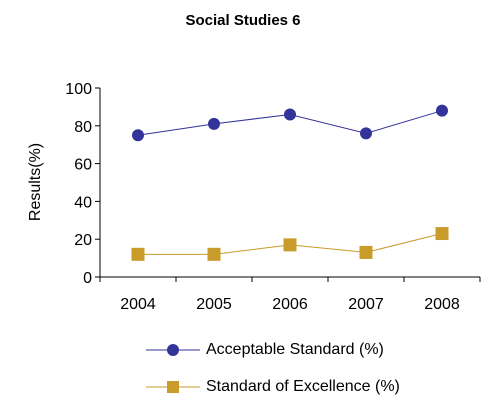  I want to click on x-tick-label: 2005, so click(214, 304).